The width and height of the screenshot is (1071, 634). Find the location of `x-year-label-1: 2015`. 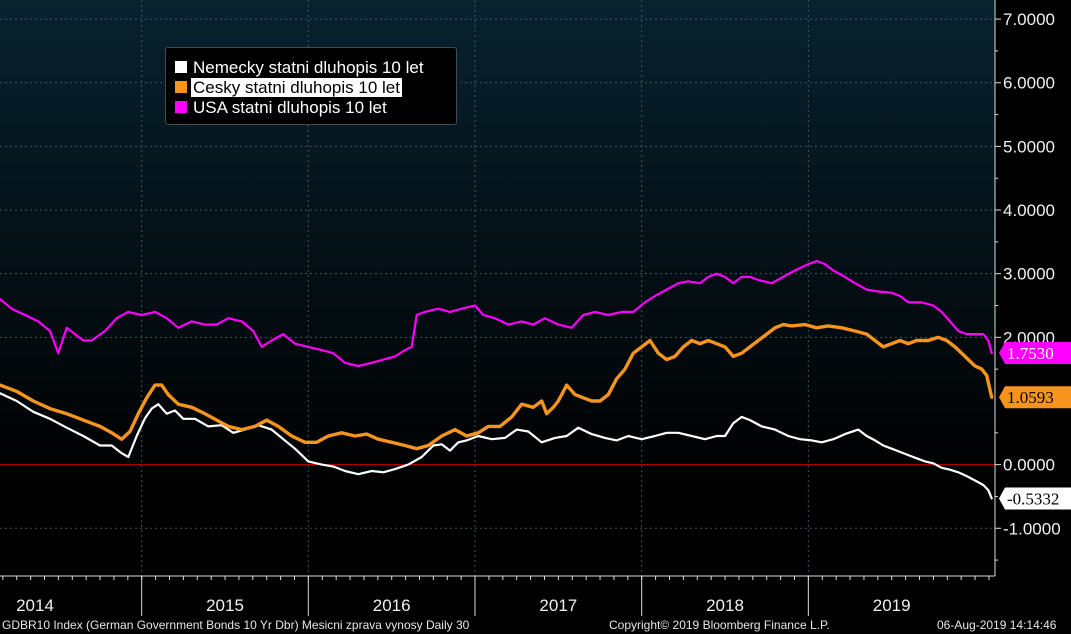

x-year-label-1: 2015 is located at coordinates (225, 605).